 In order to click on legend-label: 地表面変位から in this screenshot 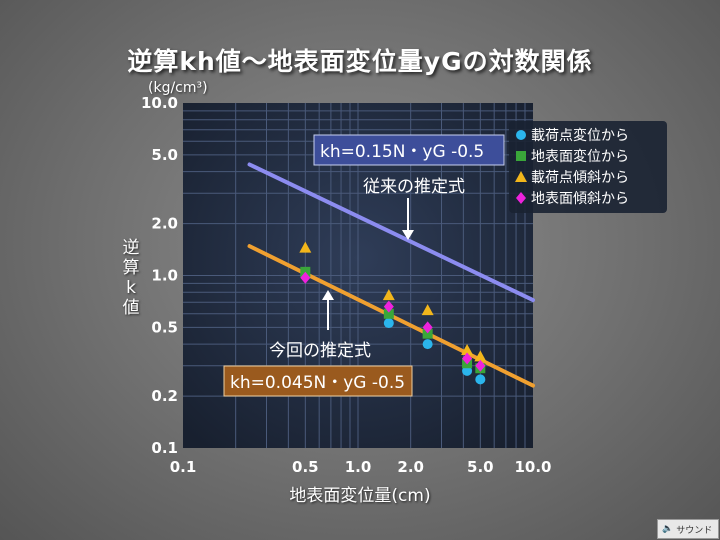, I will do `click(580, 156)`.